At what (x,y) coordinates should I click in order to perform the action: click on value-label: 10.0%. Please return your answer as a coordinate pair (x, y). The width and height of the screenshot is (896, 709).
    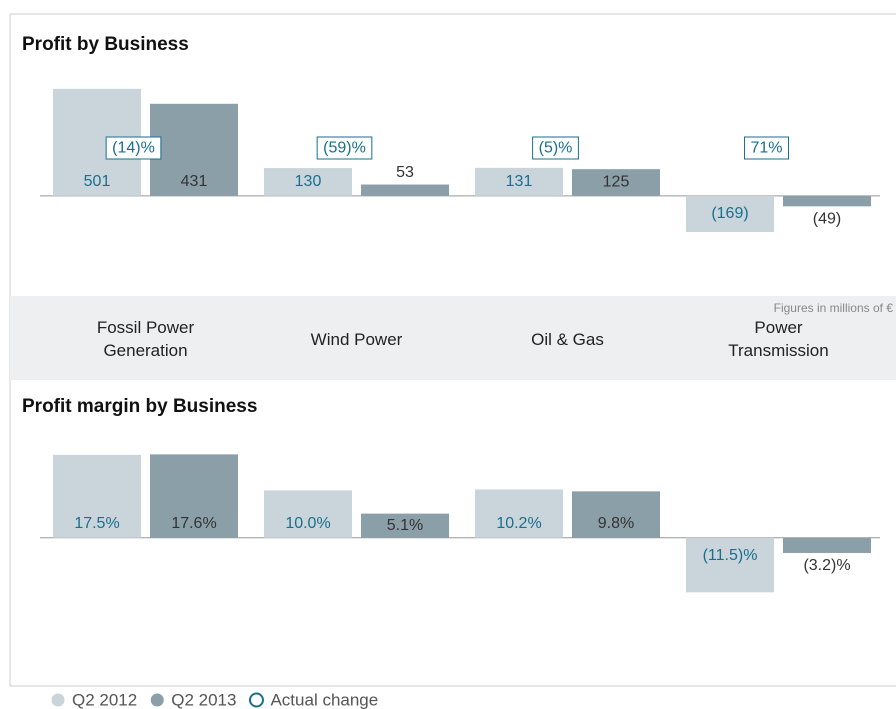
    Looking at the image, I should click on (307, 523).